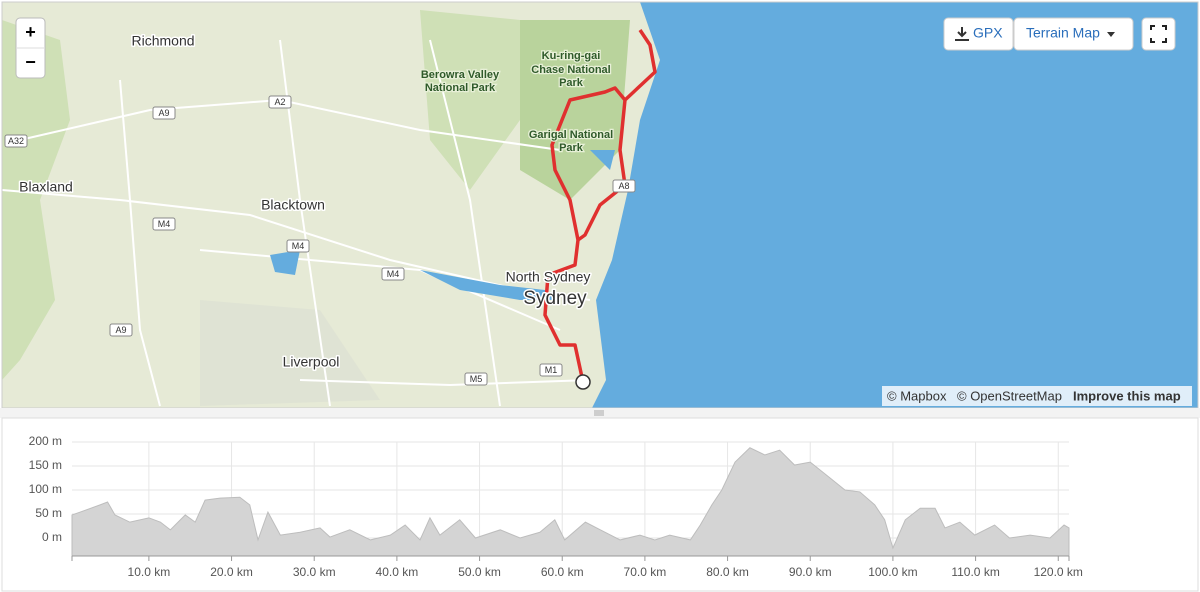 This screenshot has width=1200, height=592. Describe the element at coordinates (48, 513) in the screenshot. I see `y-tick-label: 50 m` at that location.